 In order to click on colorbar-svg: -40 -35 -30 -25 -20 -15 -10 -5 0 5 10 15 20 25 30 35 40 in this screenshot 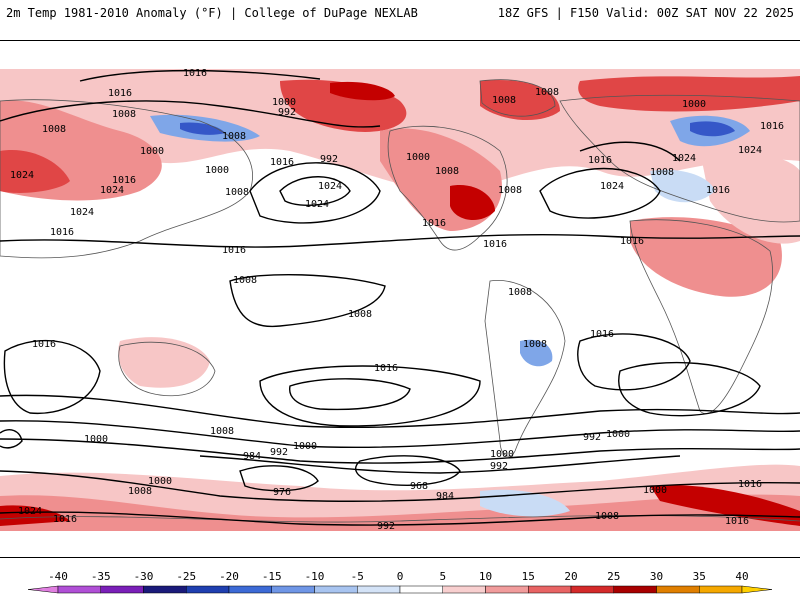, I will do `click(400, 582)`.